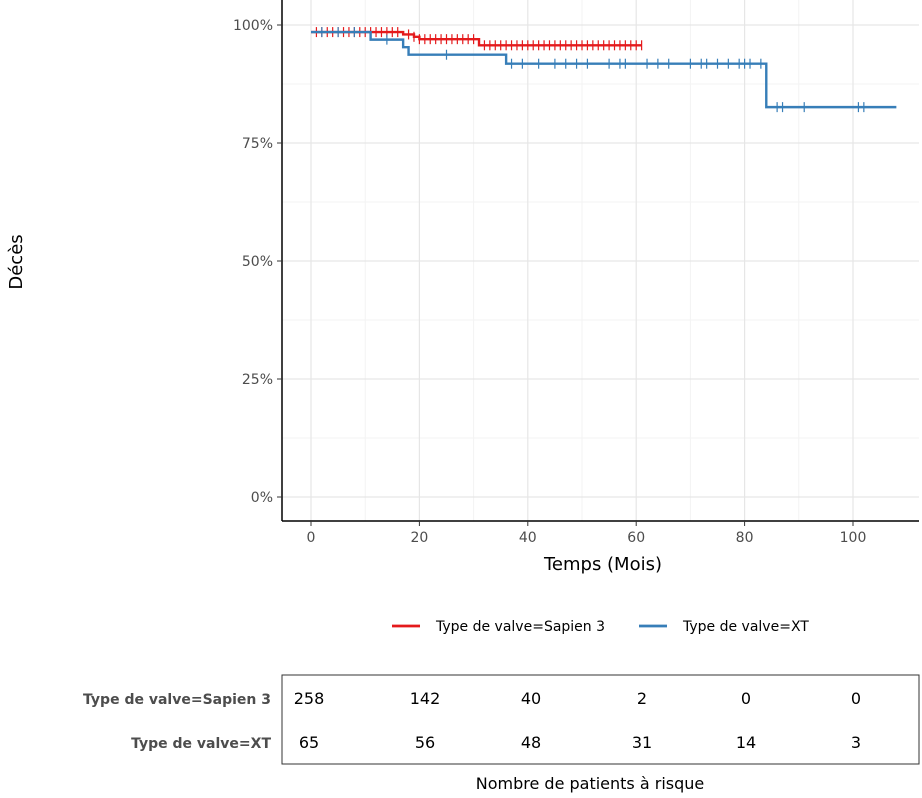 This screenshot has height=798, width=922. What do you see at coordinates (253, 26) in the screenshot?
I see `y-tick-label: 100%` at bounding box center [253, 26].